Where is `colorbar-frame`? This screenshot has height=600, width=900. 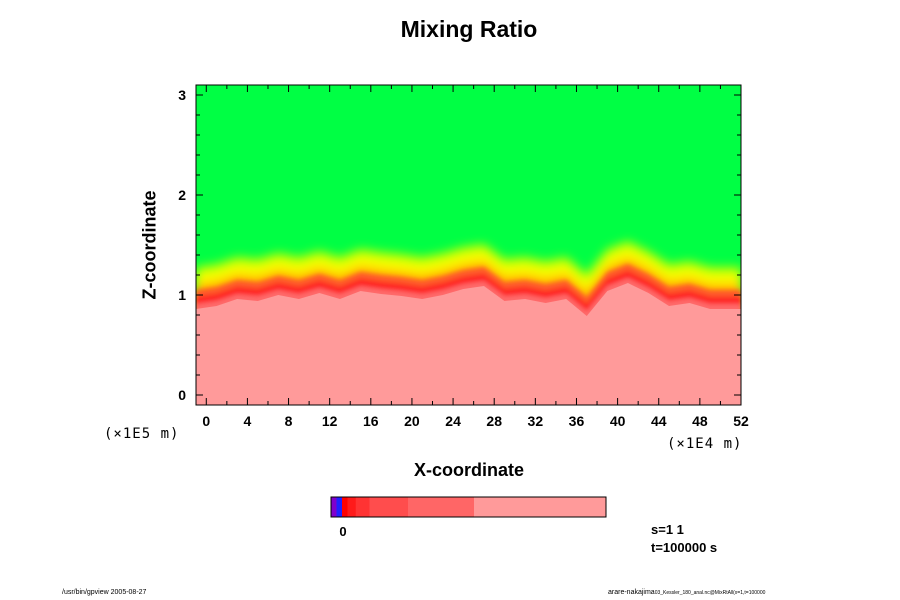 colorbar-frame is located at coordinates (468, 507).